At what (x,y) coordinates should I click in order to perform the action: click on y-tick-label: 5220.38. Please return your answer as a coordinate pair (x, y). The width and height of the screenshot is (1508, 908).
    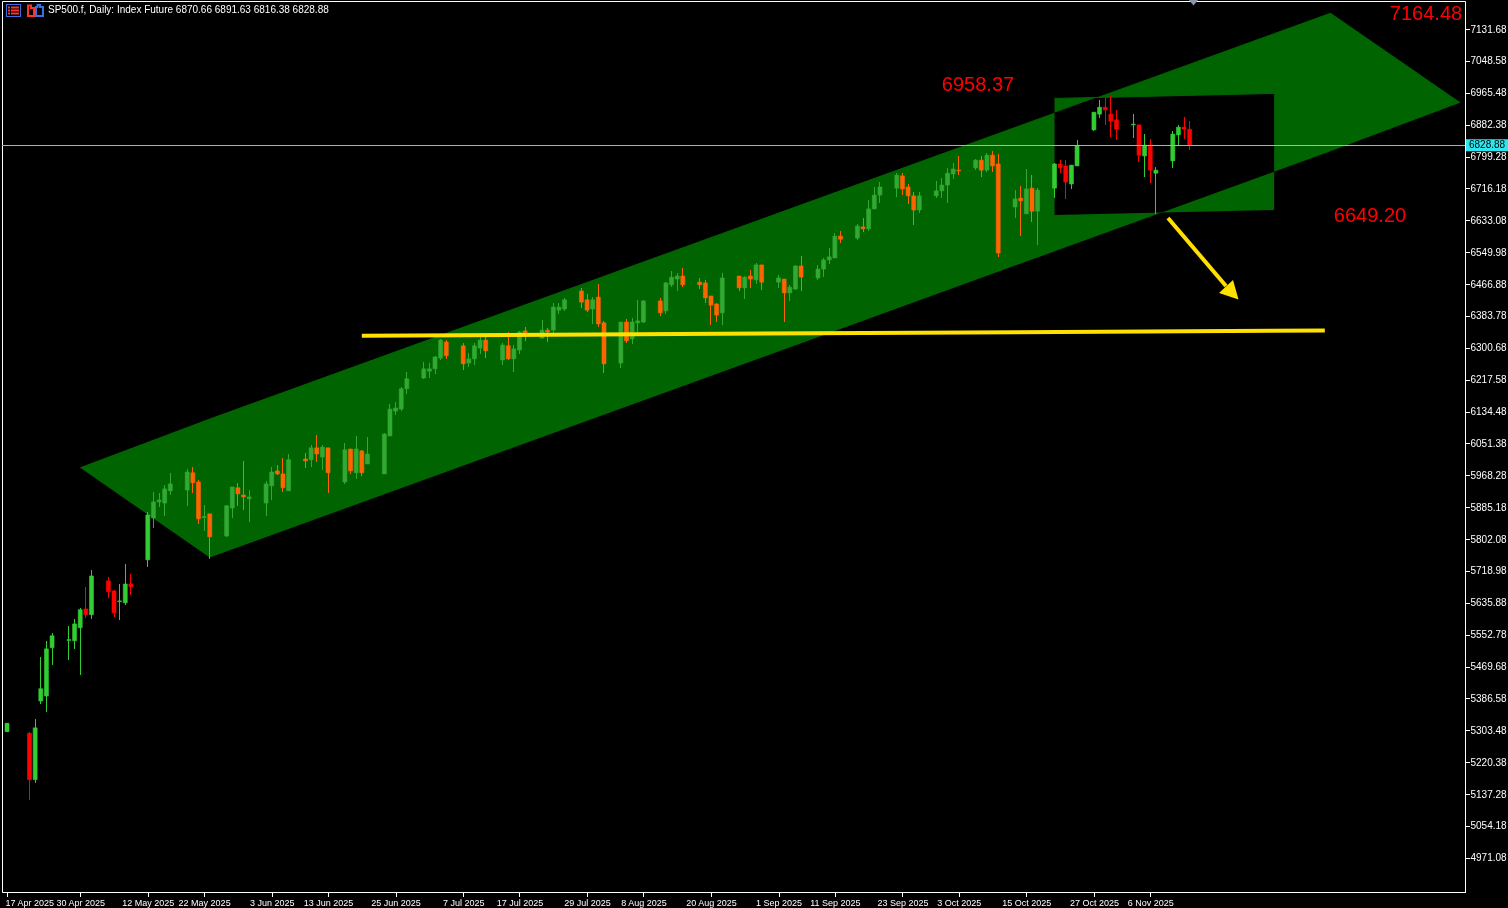
    Looking at the image, I should click on (1489, 762).